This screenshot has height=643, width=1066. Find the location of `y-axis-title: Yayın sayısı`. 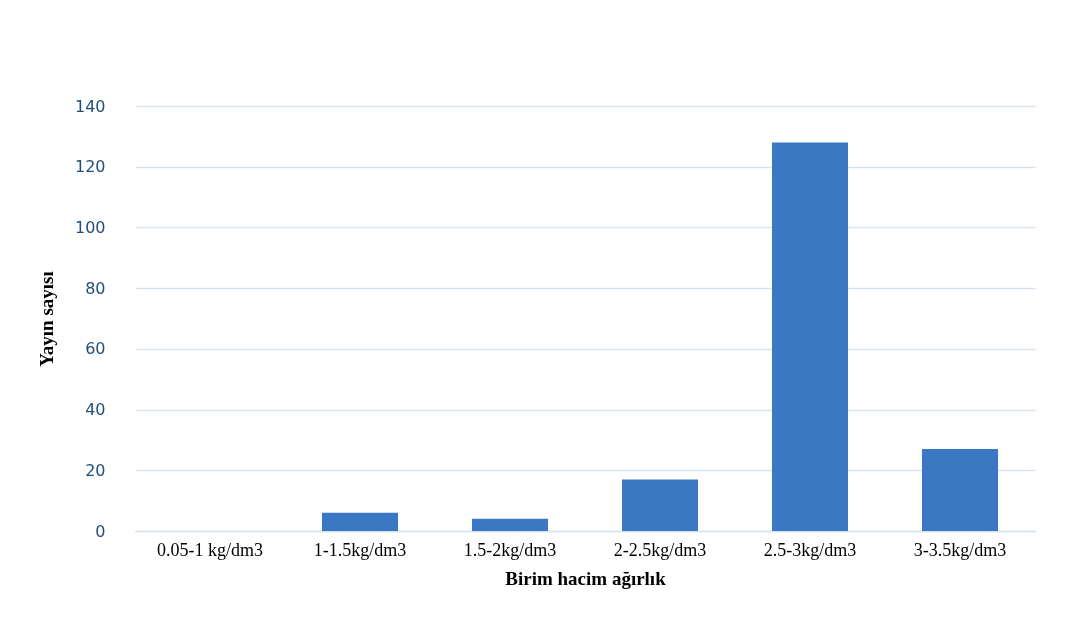

y-axis-title: Yayın sayısı is located at coordinates (46, 319).